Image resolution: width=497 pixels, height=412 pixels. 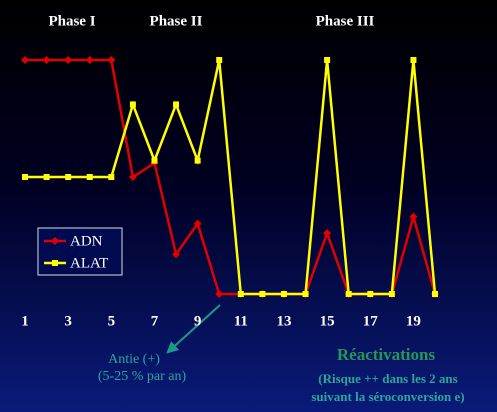 I want to click on x-tick-label: 11, so click(x=241, y=321).